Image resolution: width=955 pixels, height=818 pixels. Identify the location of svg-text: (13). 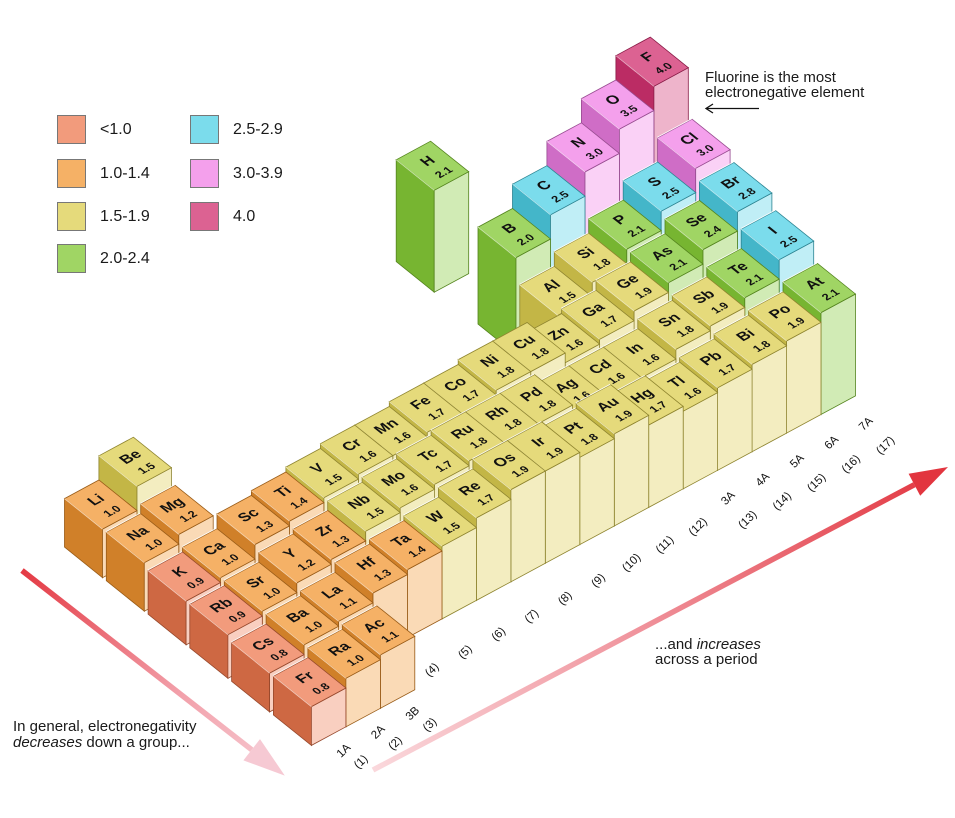
(747, 520).